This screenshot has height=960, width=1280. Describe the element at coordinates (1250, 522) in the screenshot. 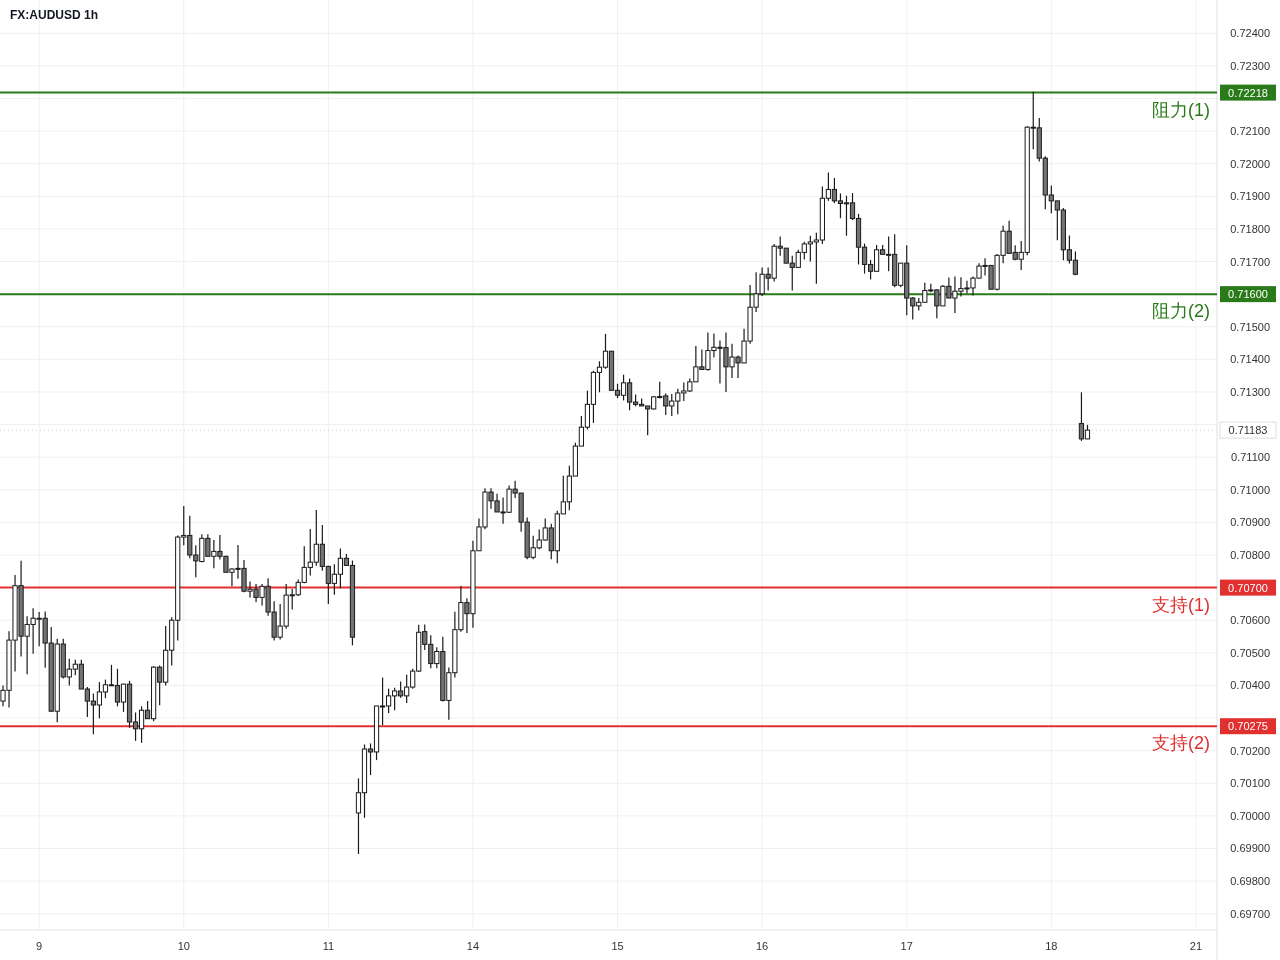

I see `y-tick-label: 0.70900` at that location.